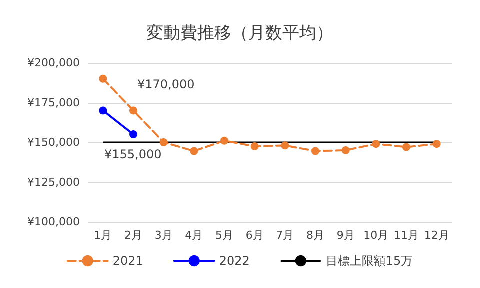  I want to click on data-label: ¥155,000, so click(133, 155).